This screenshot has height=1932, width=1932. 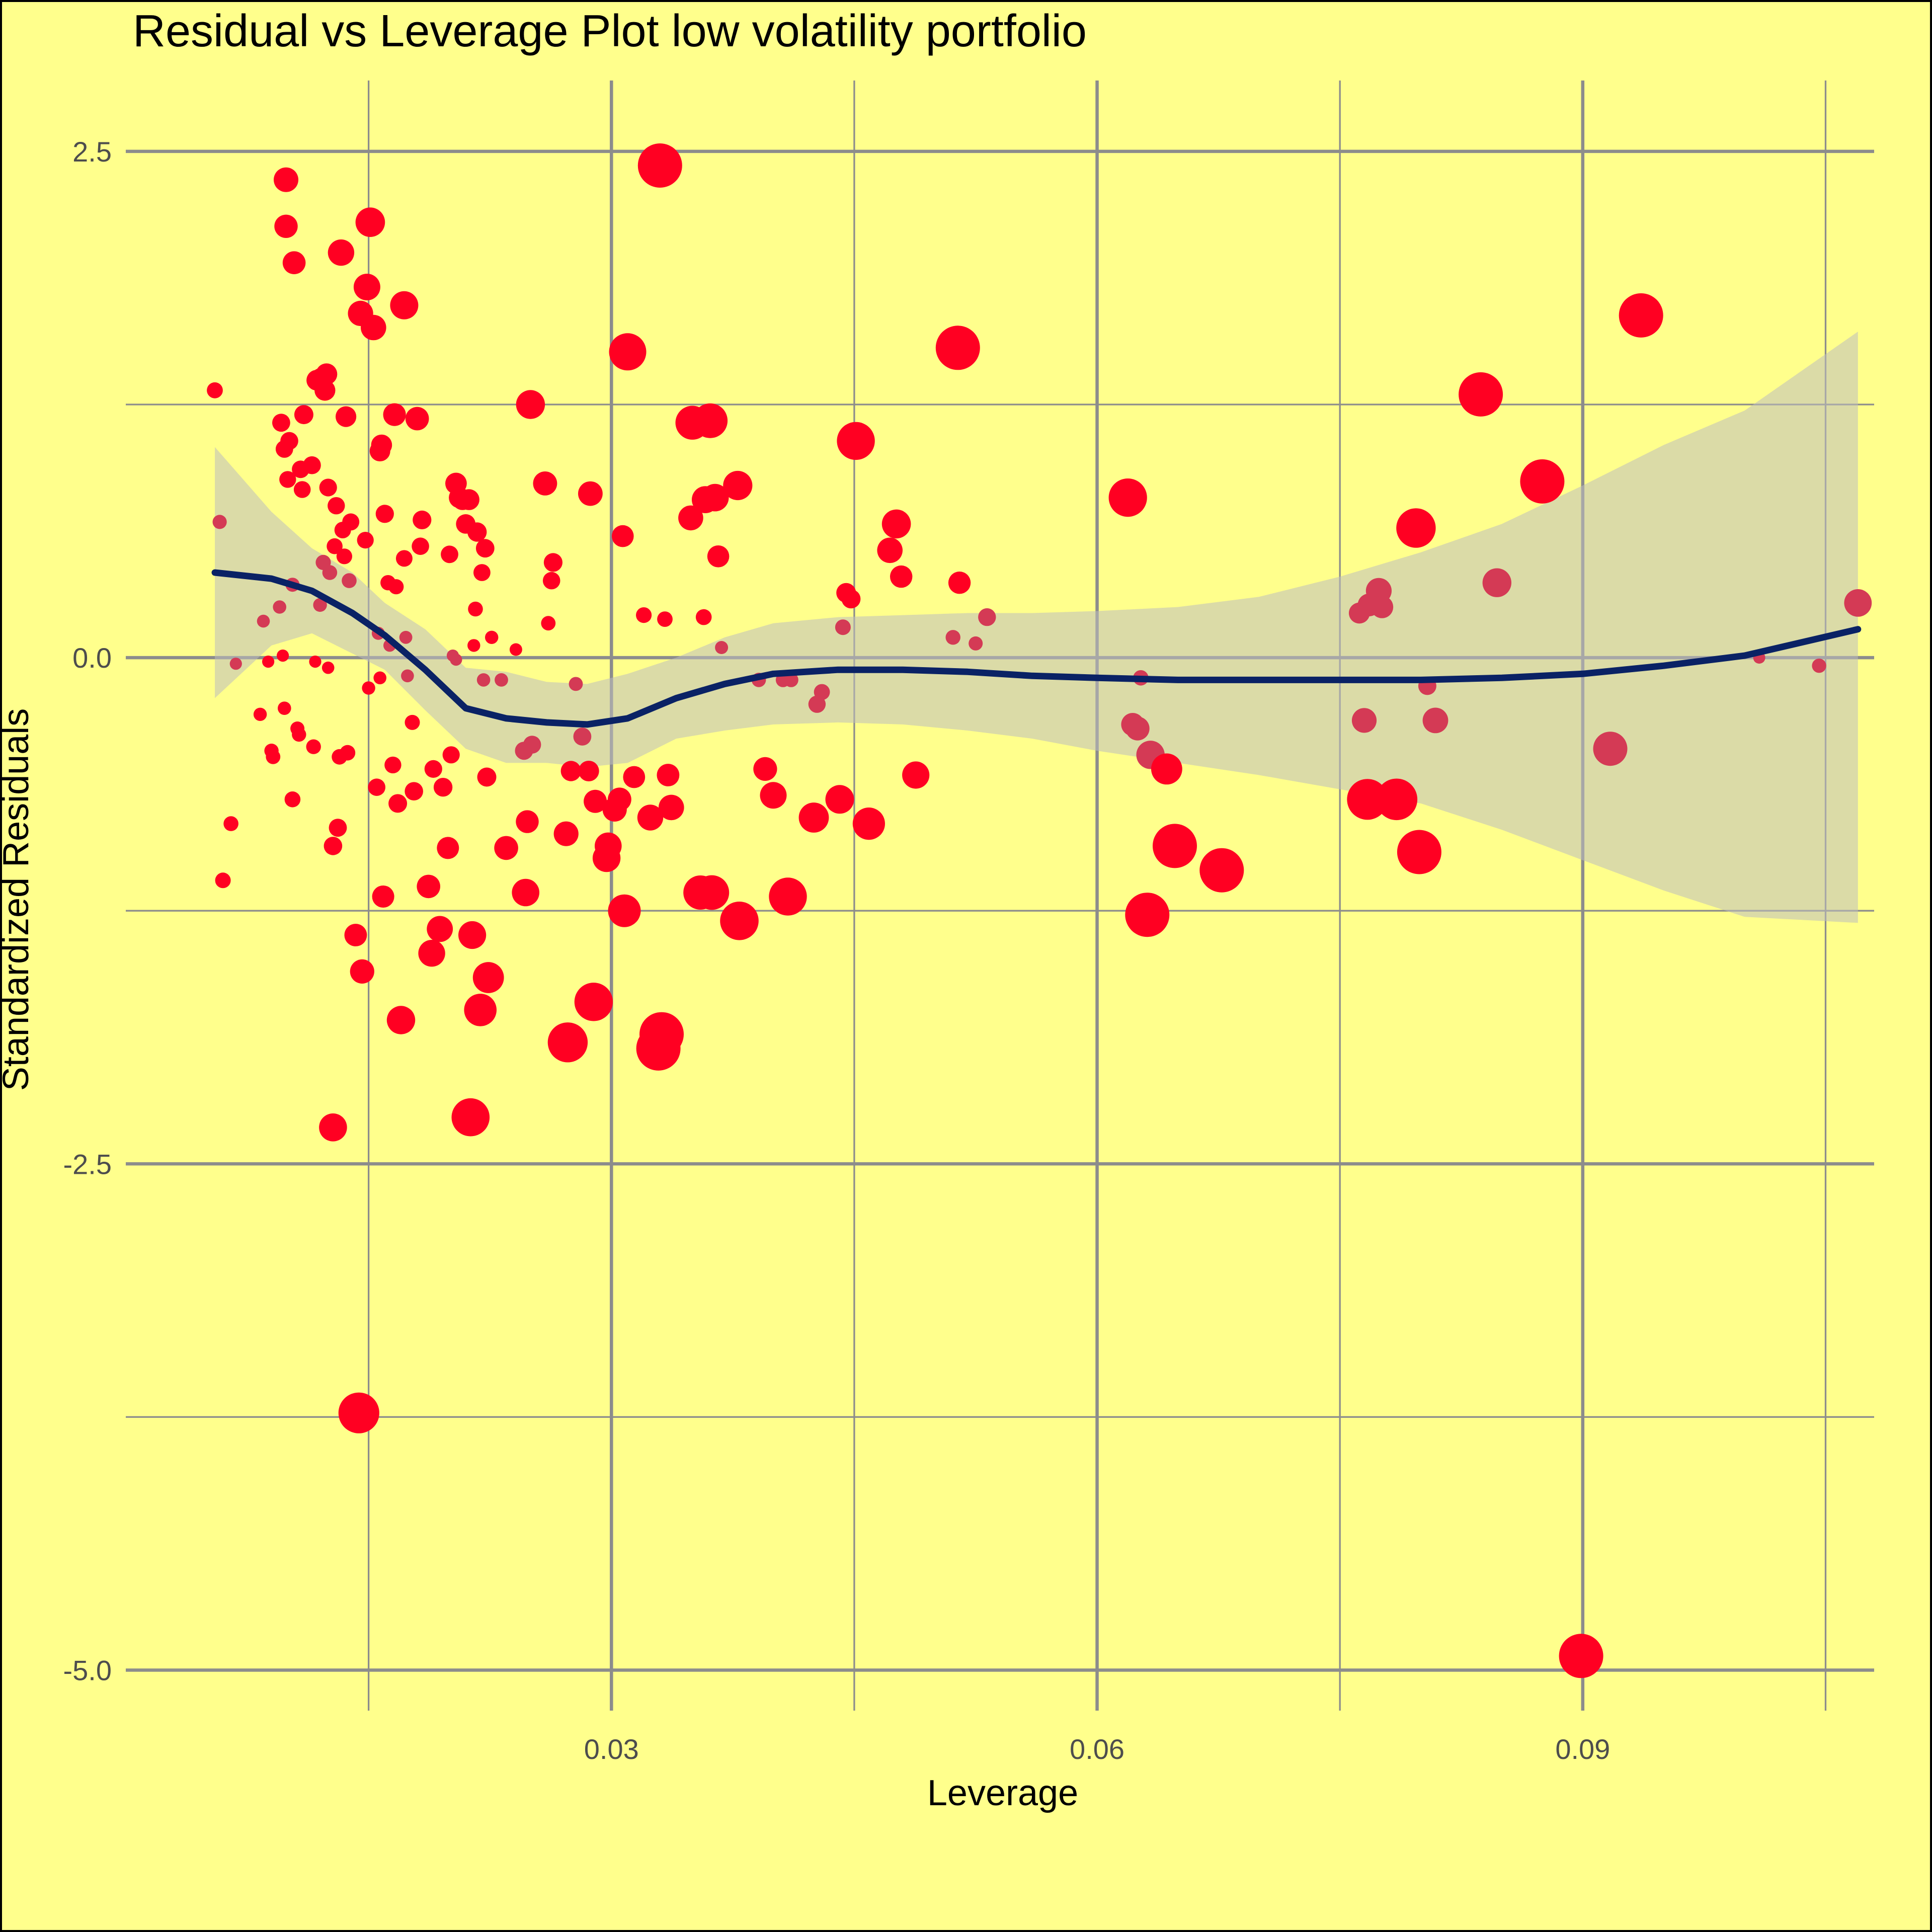 What do you see at coordinates (92, 658) in the screenshot?
I see `y-tick-label: 0.0` at bounding box center [92, 658].